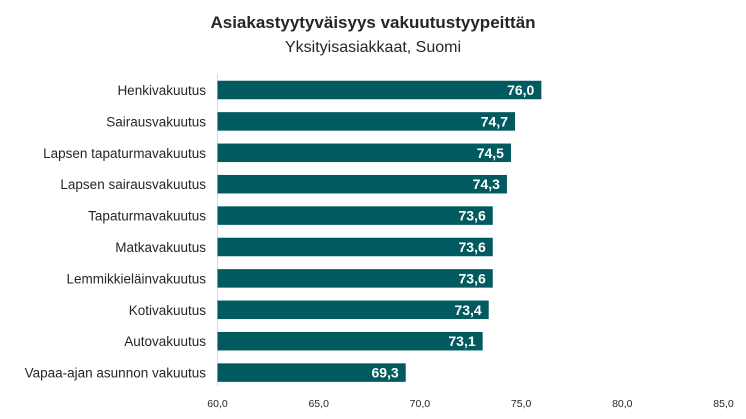 This screenshot has width=746, height=419. What do you see at coordinates (165, 341) in the screenshot?
I see `category-label: Autovakuutus` at bounding box center [165, 341].